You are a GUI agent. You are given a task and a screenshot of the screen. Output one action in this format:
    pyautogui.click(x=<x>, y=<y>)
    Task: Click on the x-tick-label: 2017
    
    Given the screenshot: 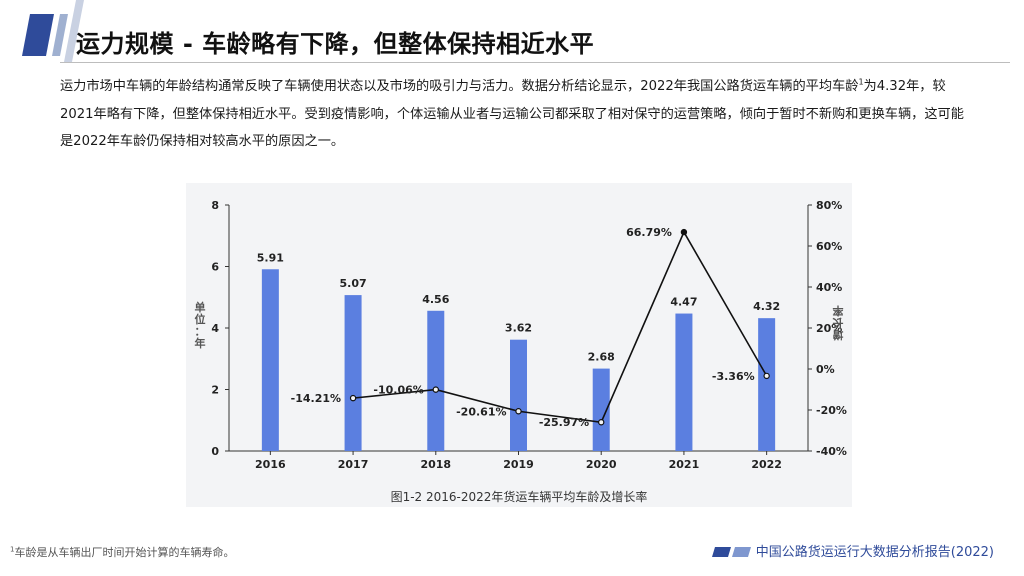 What is the action you would take?
    pyautogui.click(x=353, y=464)
    